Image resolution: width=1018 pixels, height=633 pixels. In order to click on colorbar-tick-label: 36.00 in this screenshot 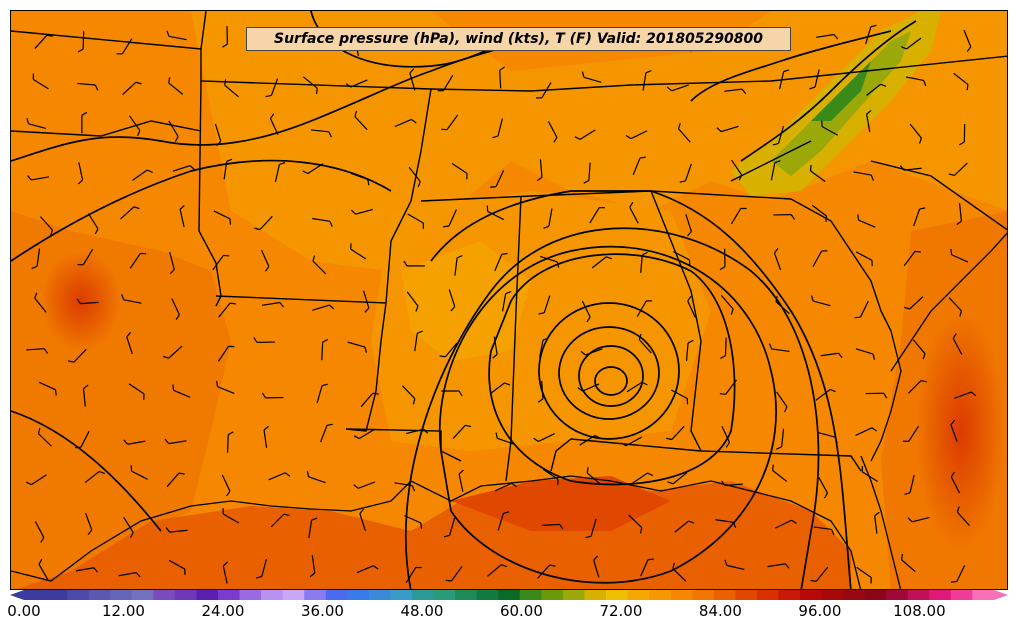, I will do `click(322, 611)`.